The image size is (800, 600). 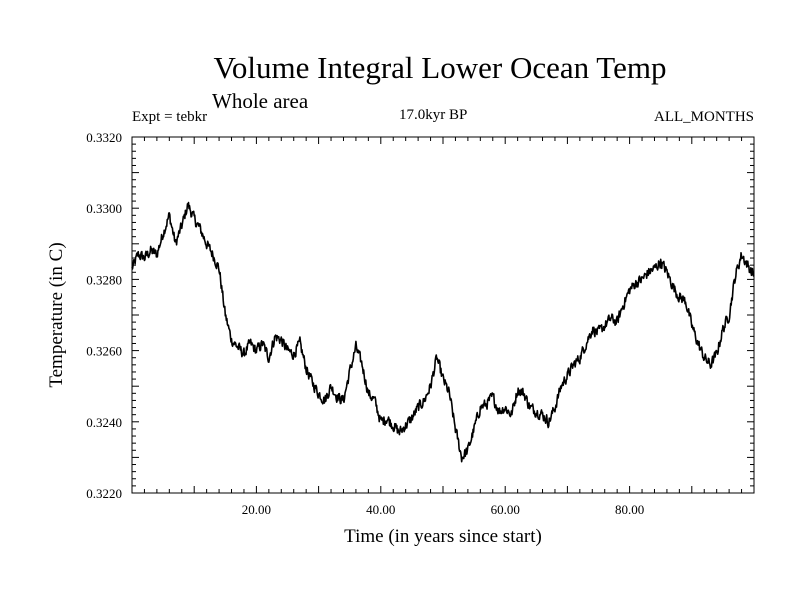 What do you see at coordinates (260, 101) in the screenshot?
I see `chart-subtitle: Whole area` at bounding box center [260, 101].